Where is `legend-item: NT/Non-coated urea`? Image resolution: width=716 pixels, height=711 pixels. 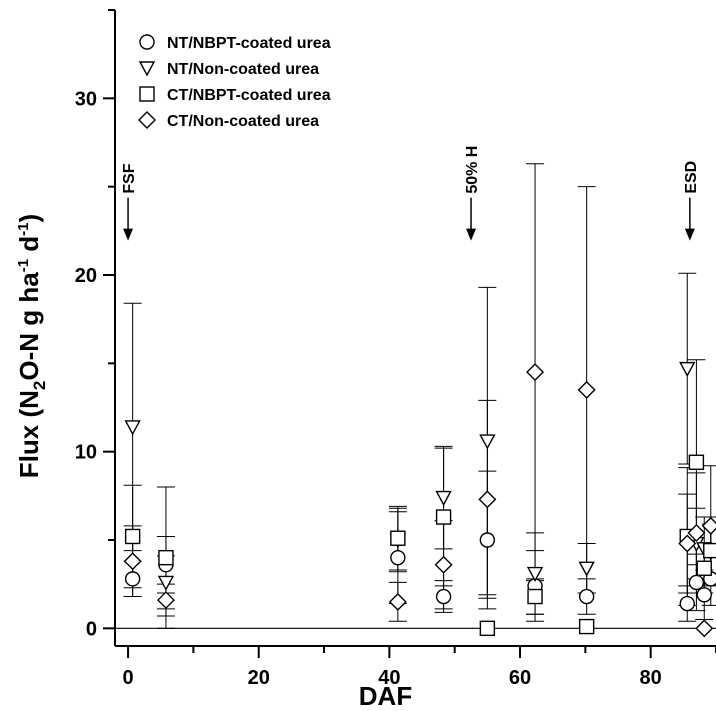
legend-item: NT/Non-coated urea is located at coordinates (228, 69).